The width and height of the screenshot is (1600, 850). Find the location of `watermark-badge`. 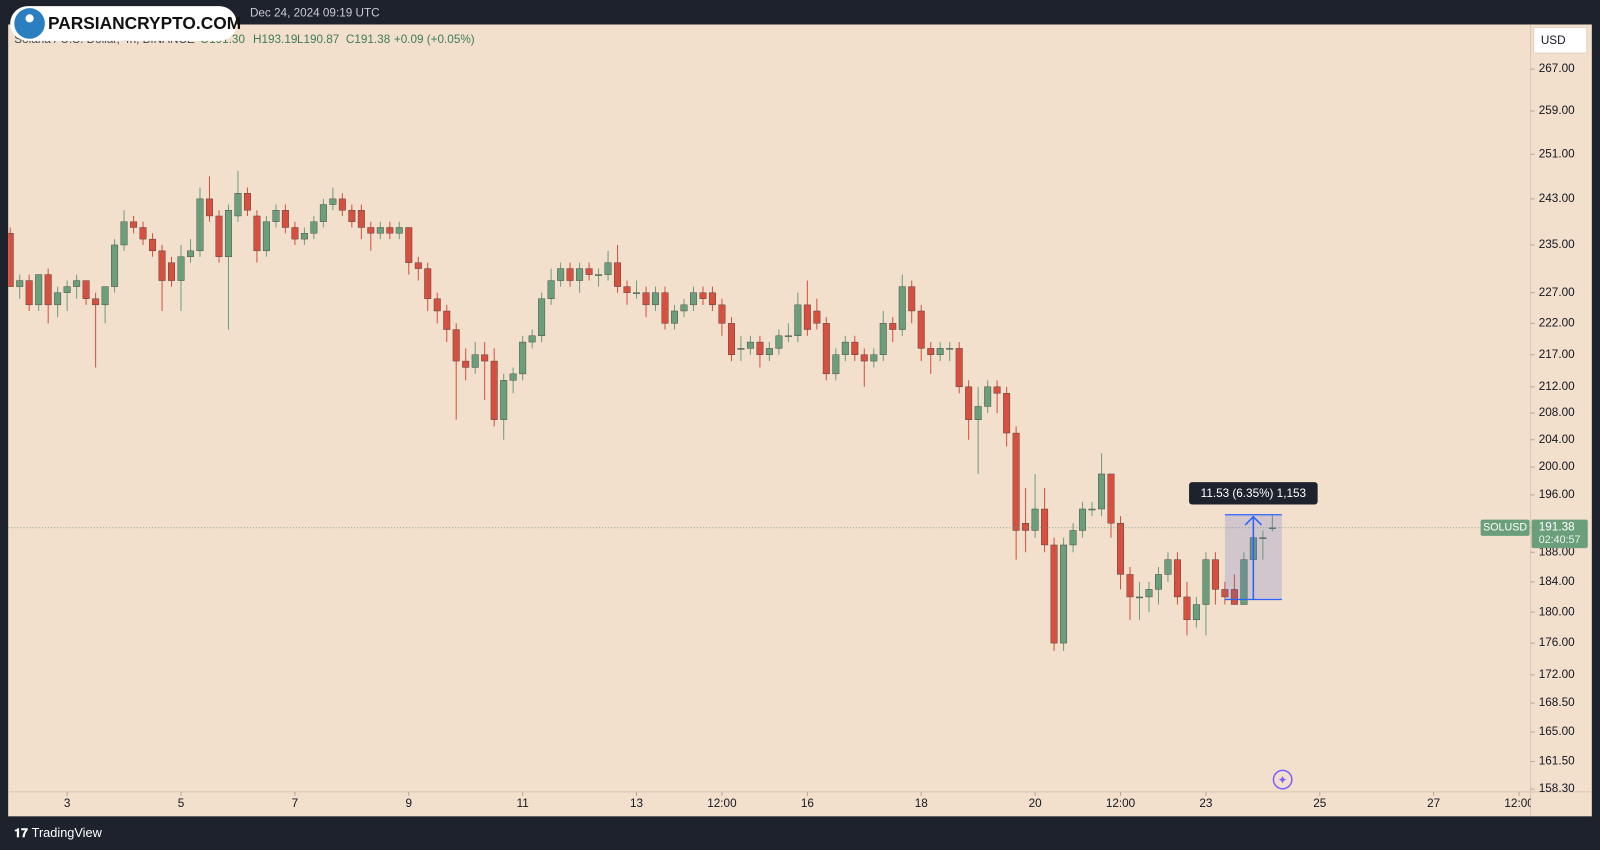

watermark-badge is located at coordinates (123, 23).